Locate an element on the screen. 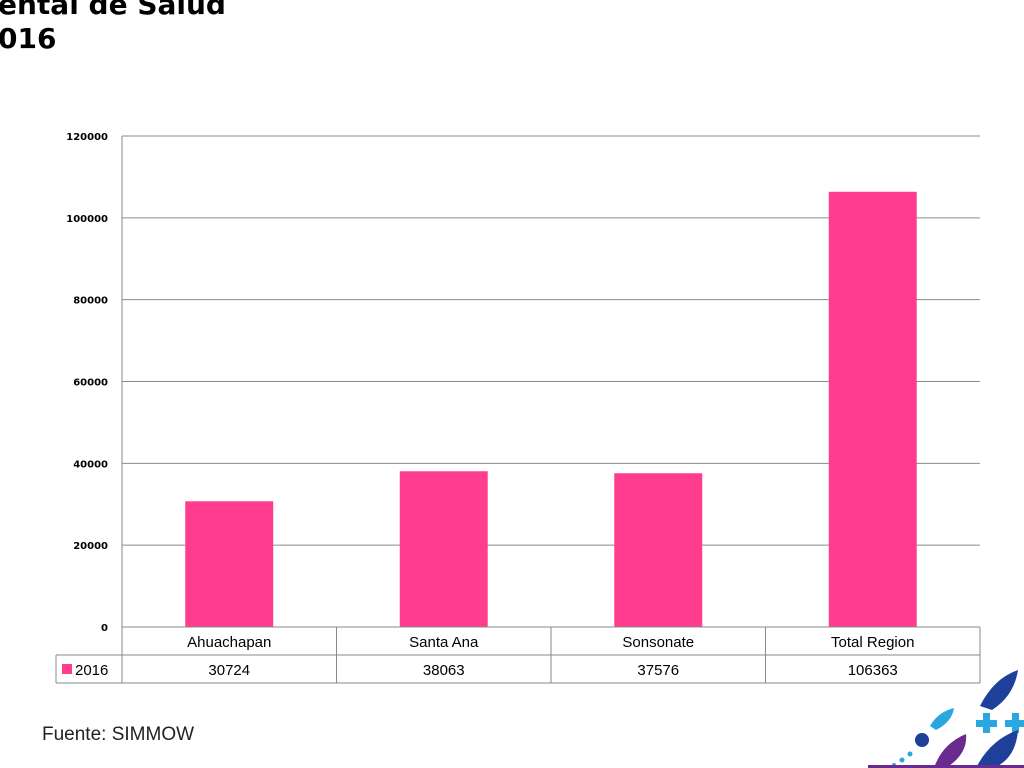 Image resolution: width=1024 pixels, height=768 pixels. title-line-2: 016 is located at coordinates (28, 38).